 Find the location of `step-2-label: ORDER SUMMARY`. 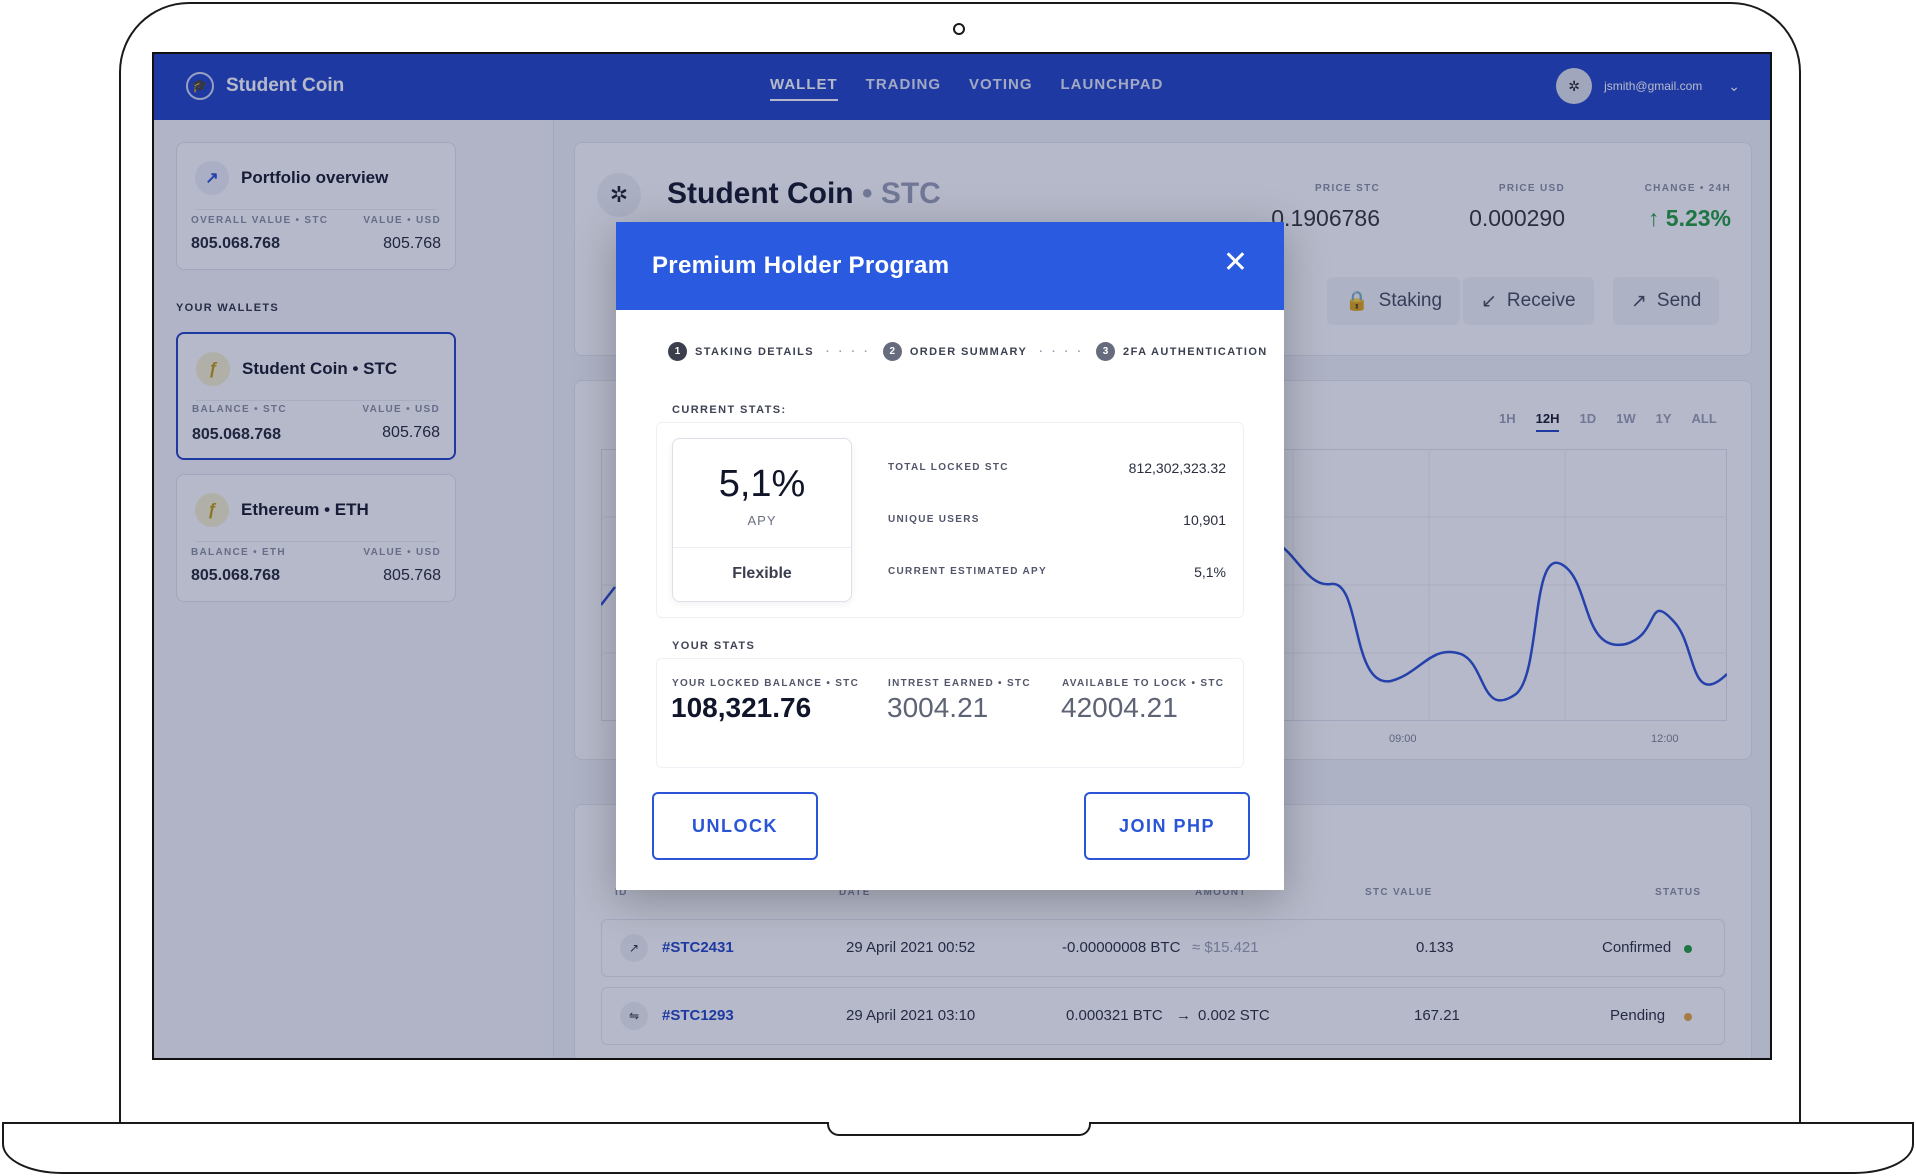

step-2-label: ORDER SUMMARY is located at coordinates (968, 351).